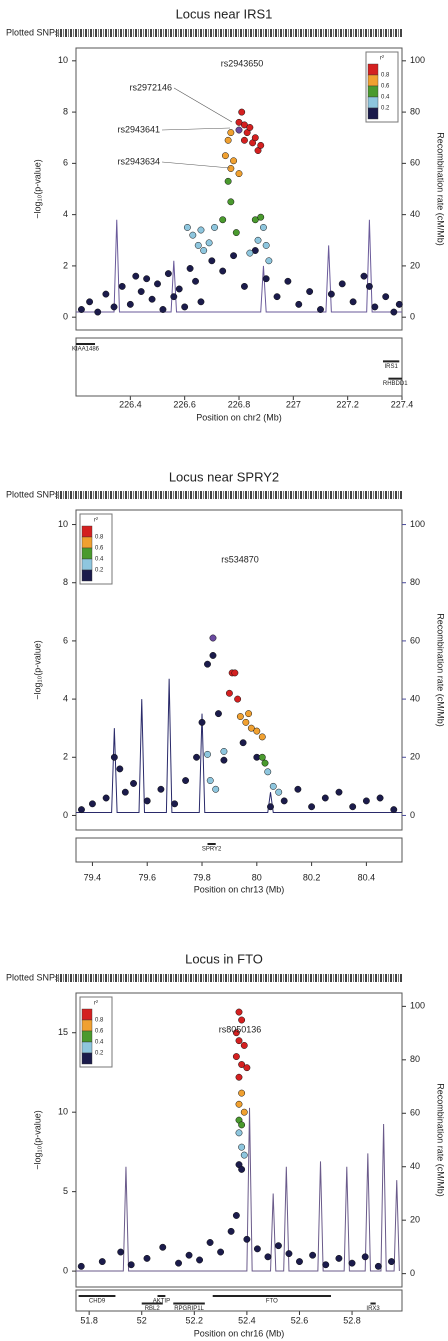  What do you see at coordinates (272, 1302) in the screenshot?
I see `gene-label: FTO` at bounding box center [272, 1302].